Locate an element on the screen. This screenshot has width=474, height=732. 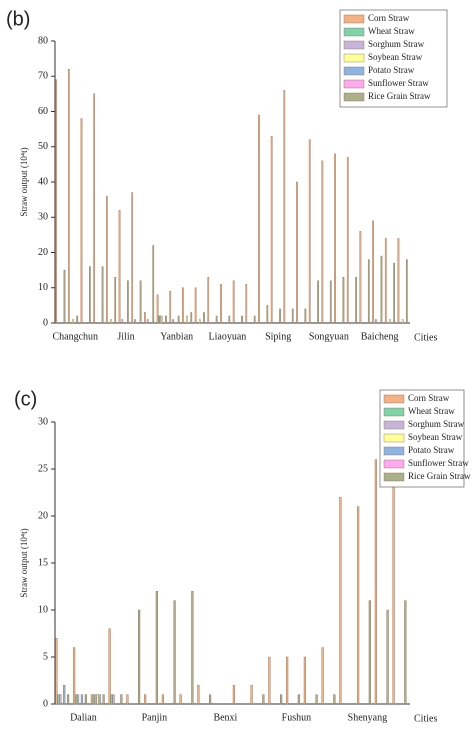
legend-label: Corn Straw is located at coordinates (389, 18).